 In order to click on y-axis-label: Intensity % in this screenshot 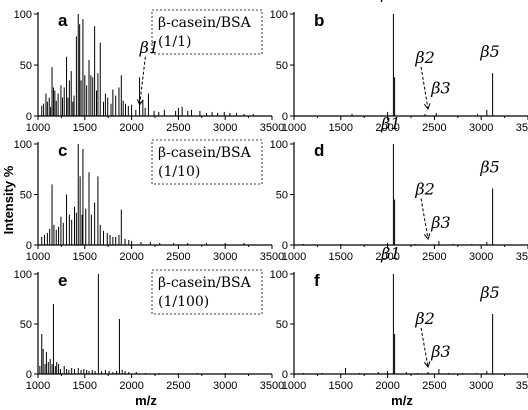, I will do `click(8, 199)`.